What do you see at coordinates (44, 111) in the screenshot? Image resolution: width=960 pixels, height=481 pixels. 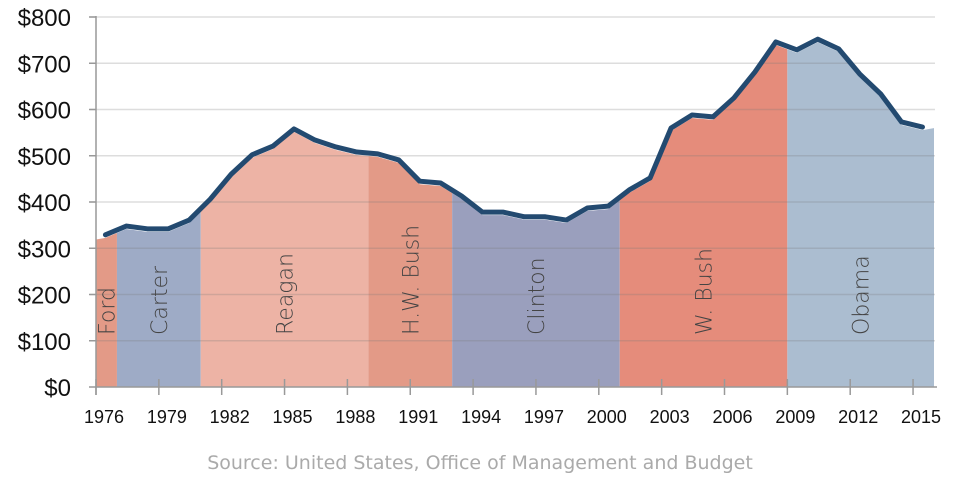 I see `y-tick-label: $600` at bounding box center [44, 111].